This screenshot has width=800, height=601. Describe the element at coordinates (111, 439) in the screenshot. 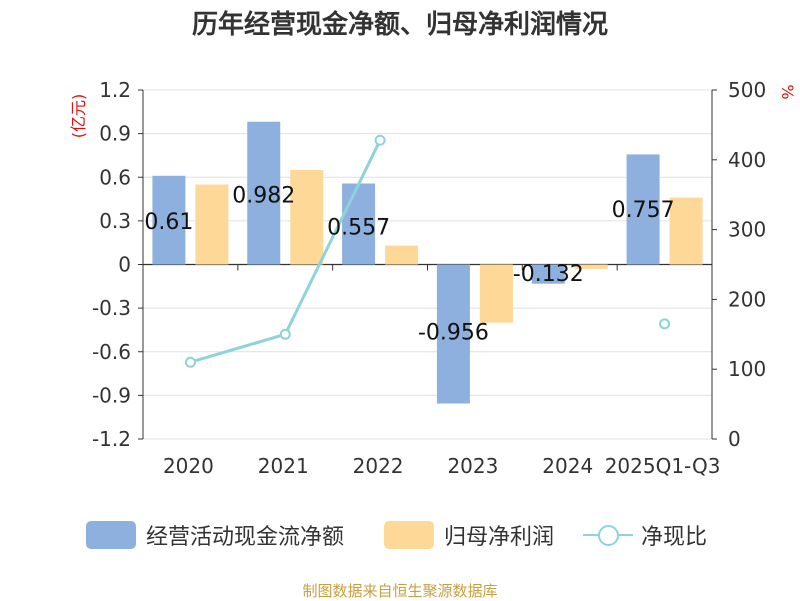

I see `left-tick-label: -1.2` at that location.